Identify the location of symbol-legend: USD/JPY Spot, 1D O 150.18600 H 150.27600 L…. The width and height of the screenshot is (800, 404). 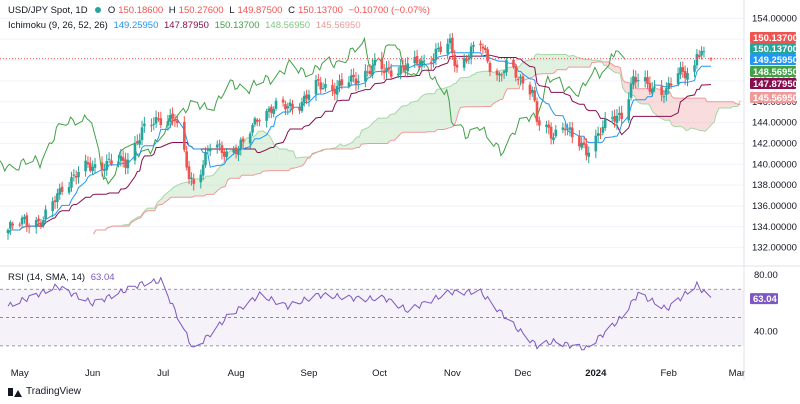
(220, 10).